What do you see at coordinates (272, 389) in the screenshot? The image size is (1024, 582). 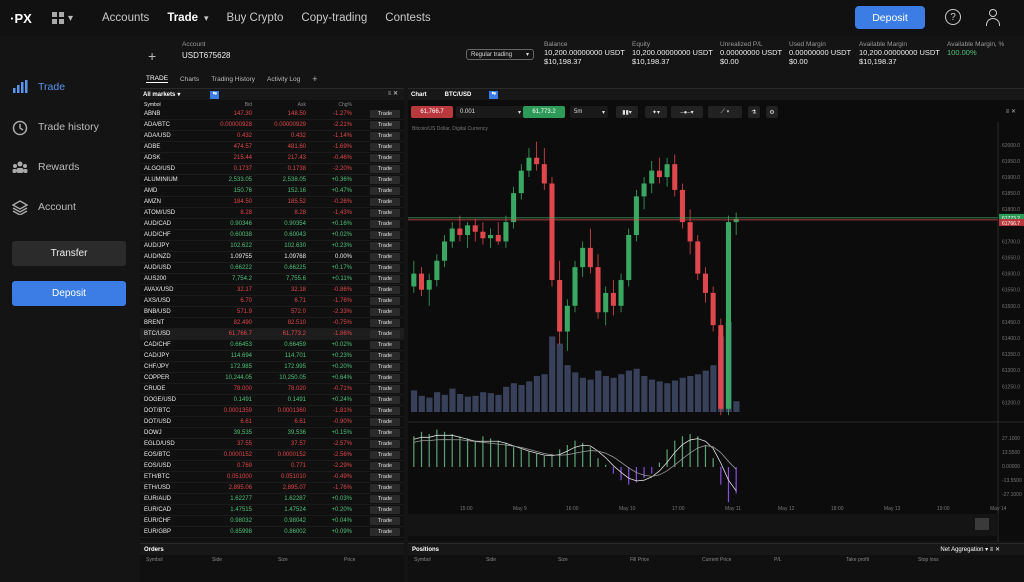 I see `market-row: CRUDE 78.000 78.020 -0.71% Trade` at bounding box center [272, 389].